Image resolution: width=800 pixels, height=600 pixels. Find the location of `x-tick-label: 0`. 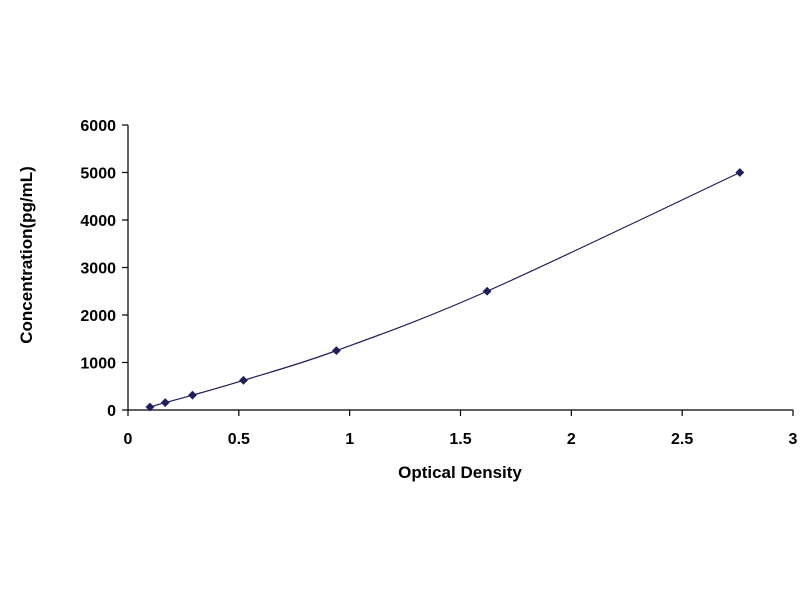

x-tick-label: 0 is located at coordinates (128, 439).